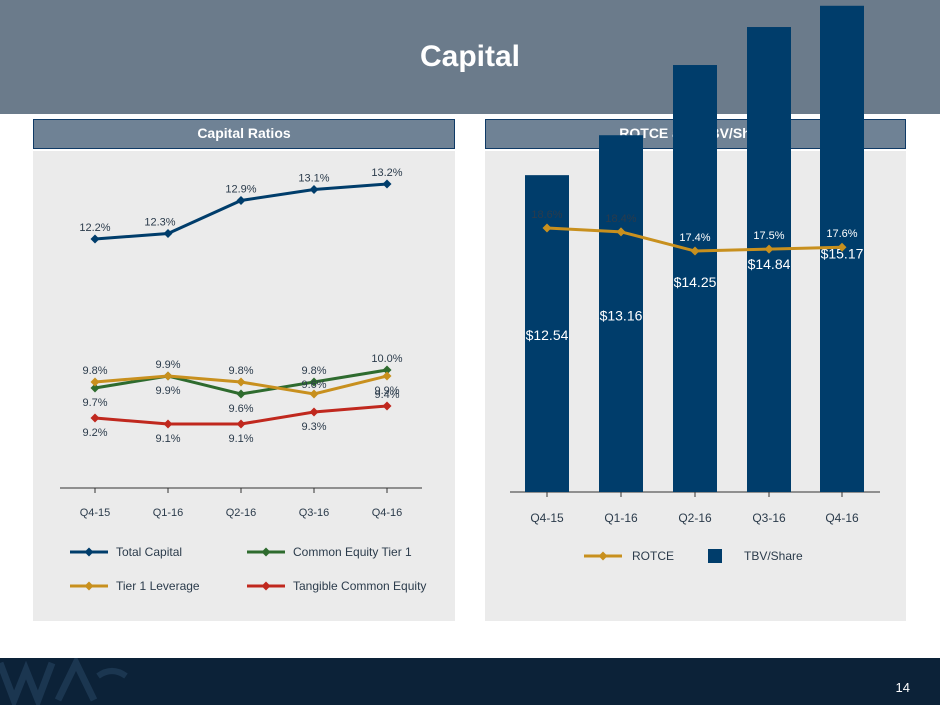  What do you see at coordinates (314, 513) in the screenshot?
I see `x-tick-label-left: Q3-16` at bounding box center [314, 513].